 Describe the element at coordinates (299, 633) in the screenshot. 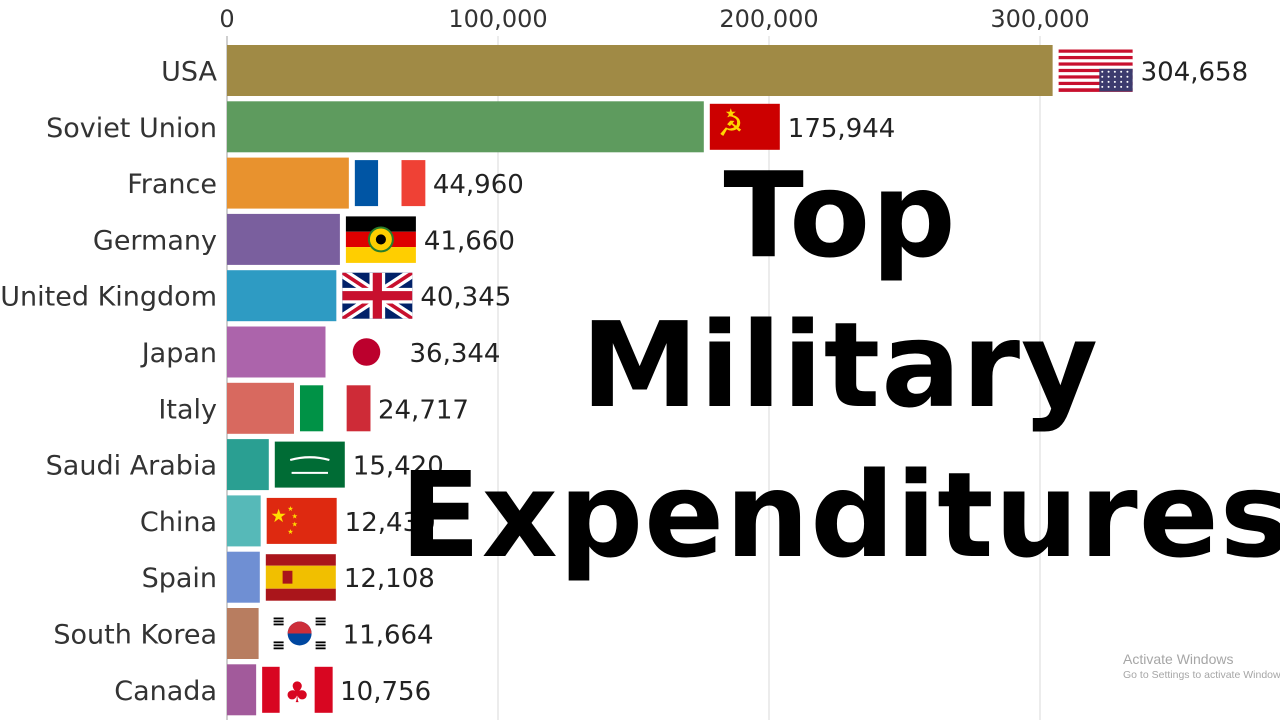

I see `south-korea-flag-icon` at that location.